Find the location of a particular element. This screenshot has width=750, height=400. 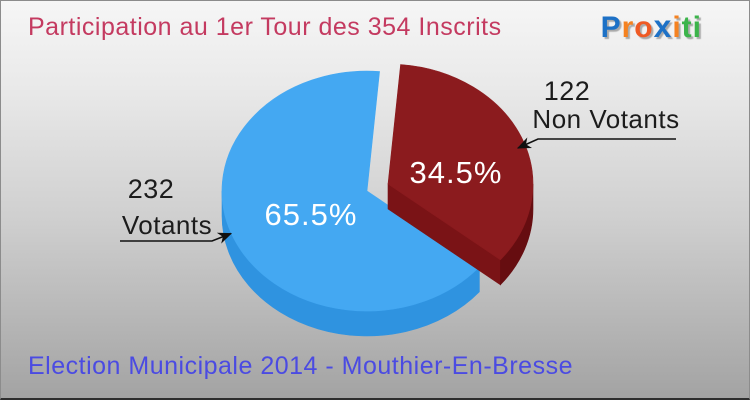

non-votants-pct-label: 34.5% is located at coordinates (456, 172).